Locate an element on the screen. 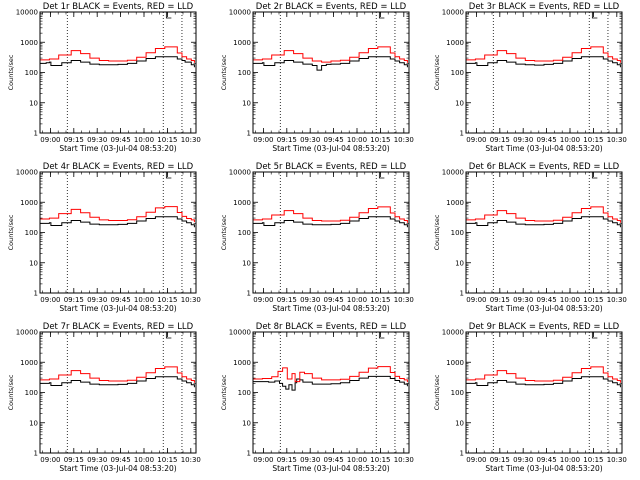 The width and height of the screenshot is (640, 480). panel-2-frame is located at coordinates (331, 72).